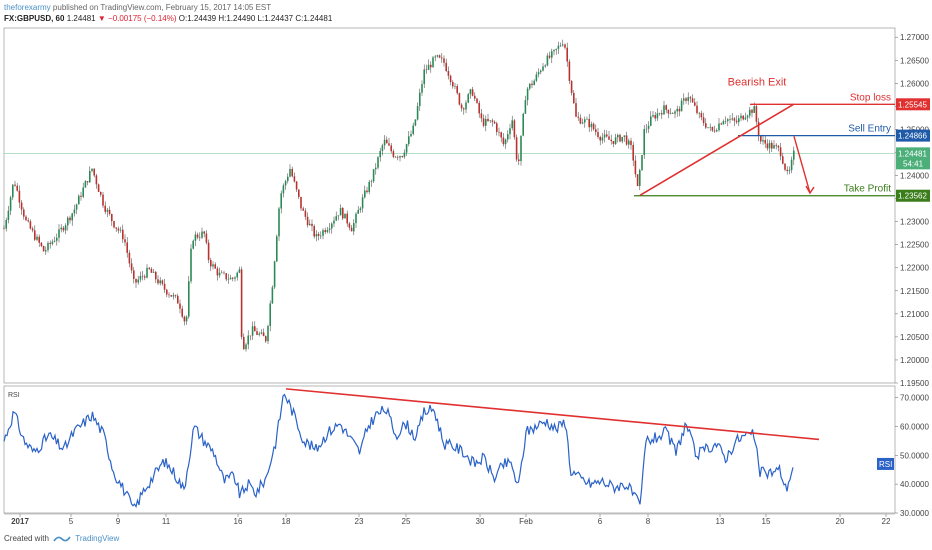  Describe the element at coordinates (97, 538) in the screenshot. I see `tradingview-brand: TradingView` at that location.